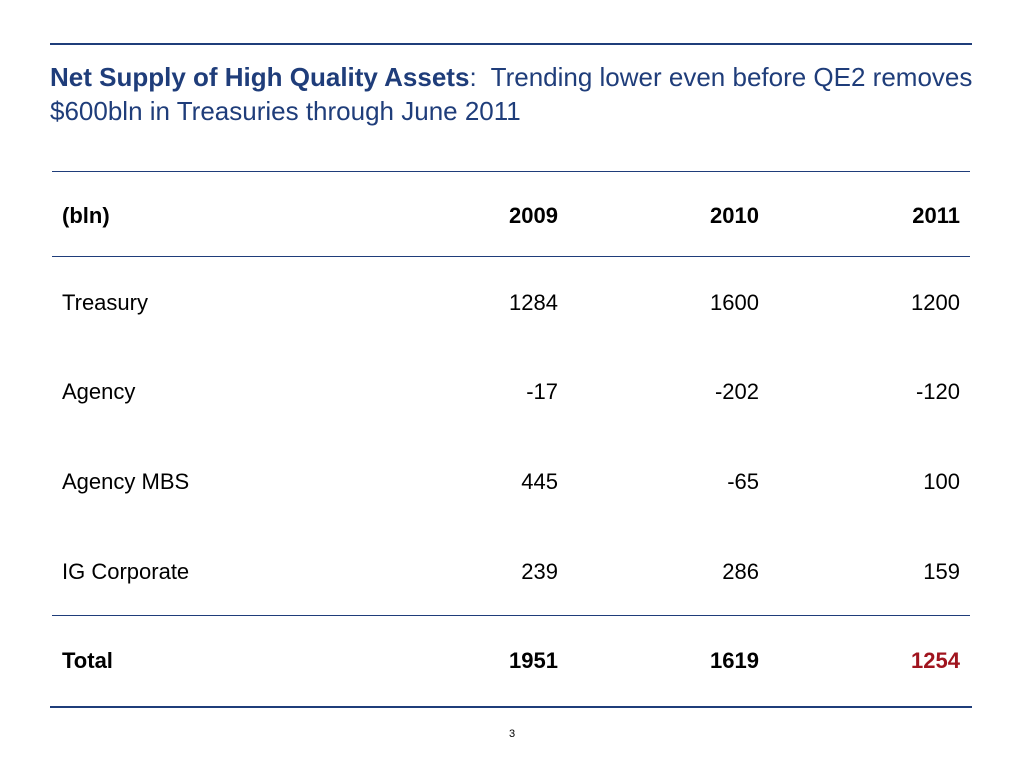  I want to click on row-label: Treasury, so click(105, 302).